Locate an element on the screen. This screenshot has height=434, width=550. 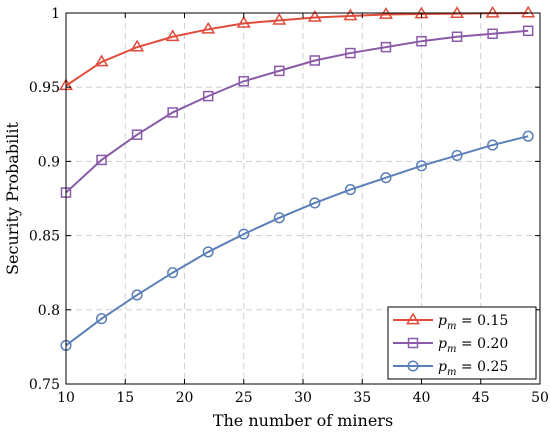
y-tick-label: 0.95 is located at coordinates (44, 88).